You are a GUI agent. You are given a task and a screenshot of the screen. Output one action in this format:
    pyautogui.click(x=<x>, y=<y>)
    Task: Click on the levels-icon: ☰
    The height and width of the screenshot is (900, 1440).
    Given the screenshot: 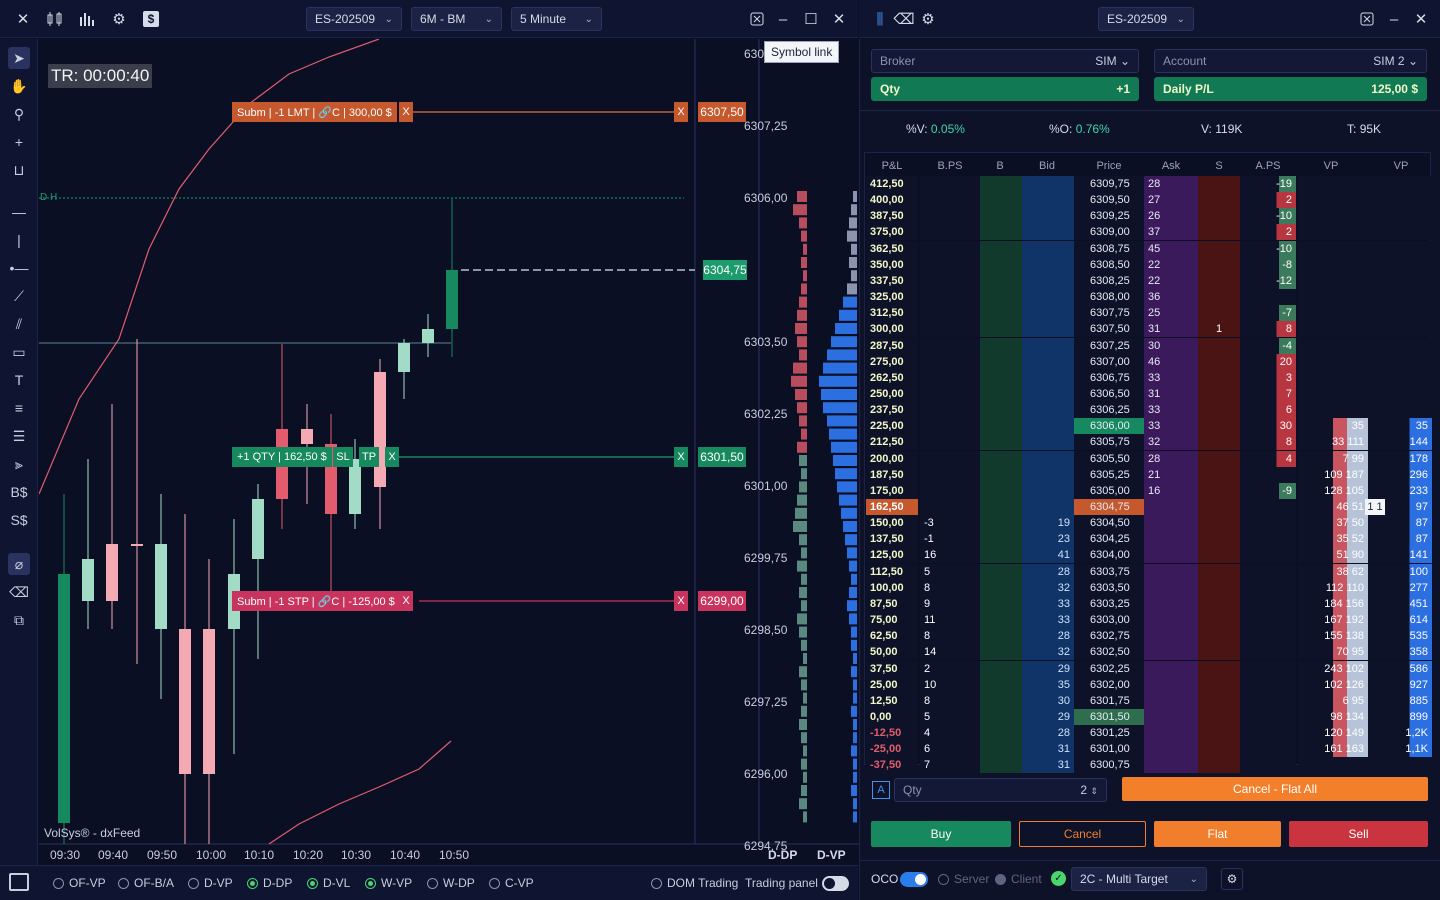 What is the action you would take?
    pyautogui.click(x=19, y=435)
    